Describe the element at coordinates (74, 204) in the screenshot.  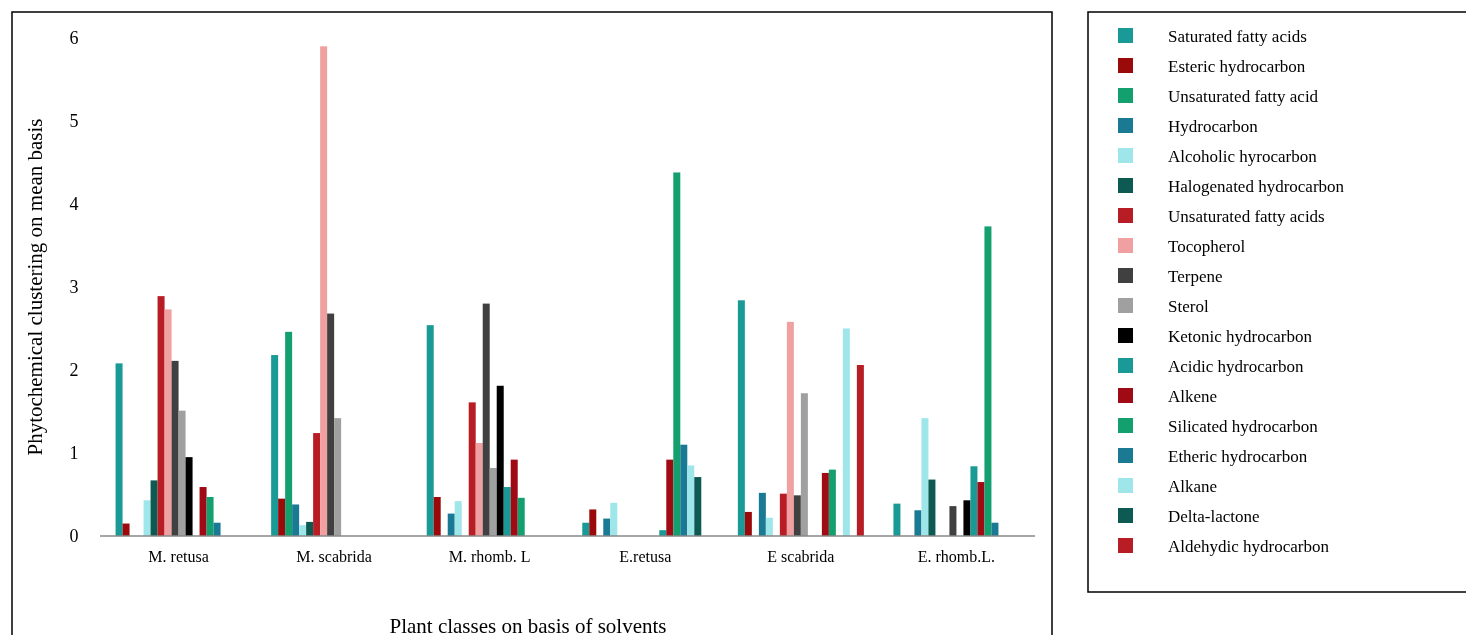
I see `y-tick-label: 4` at that location.